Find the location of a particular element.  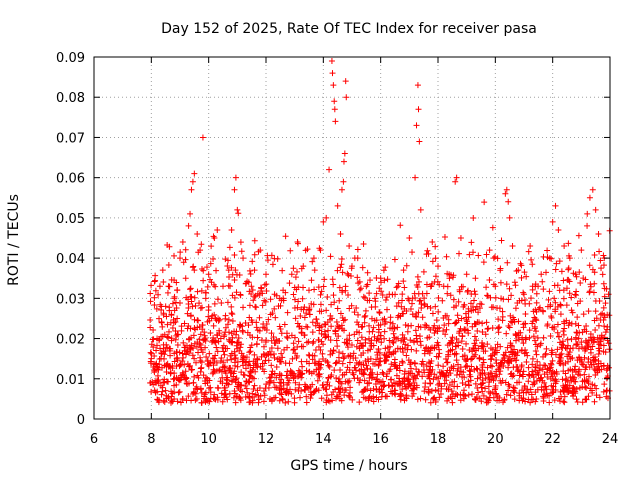

x-tick-label: 24 is located at coordinates (610, 439).